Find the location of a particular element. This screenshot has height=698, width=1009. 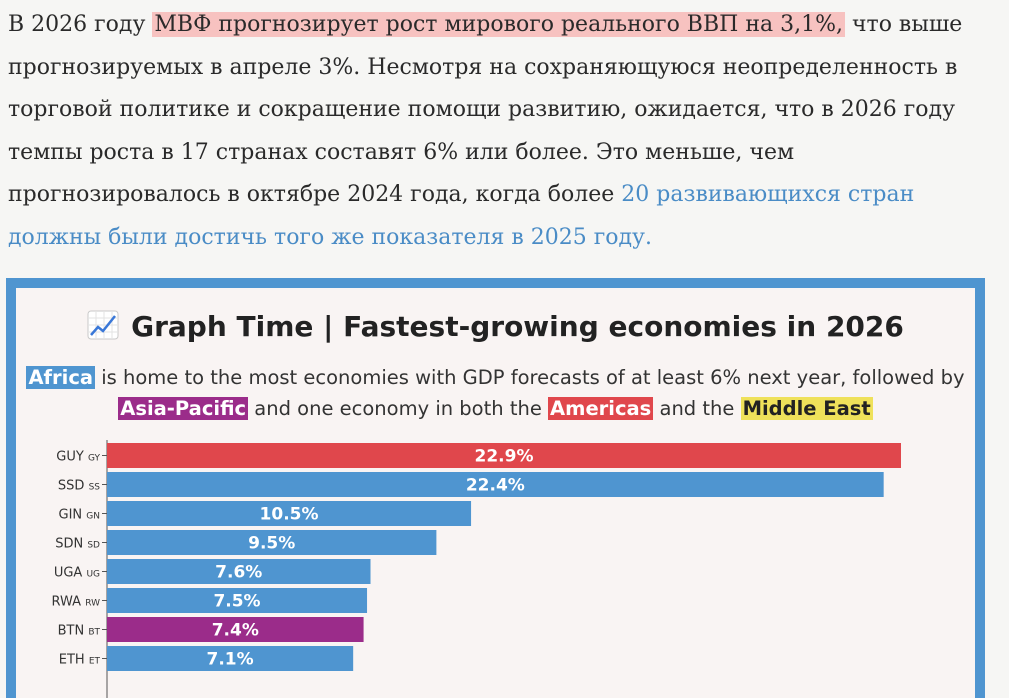

bar-btn is located at coordinates (235, 629).